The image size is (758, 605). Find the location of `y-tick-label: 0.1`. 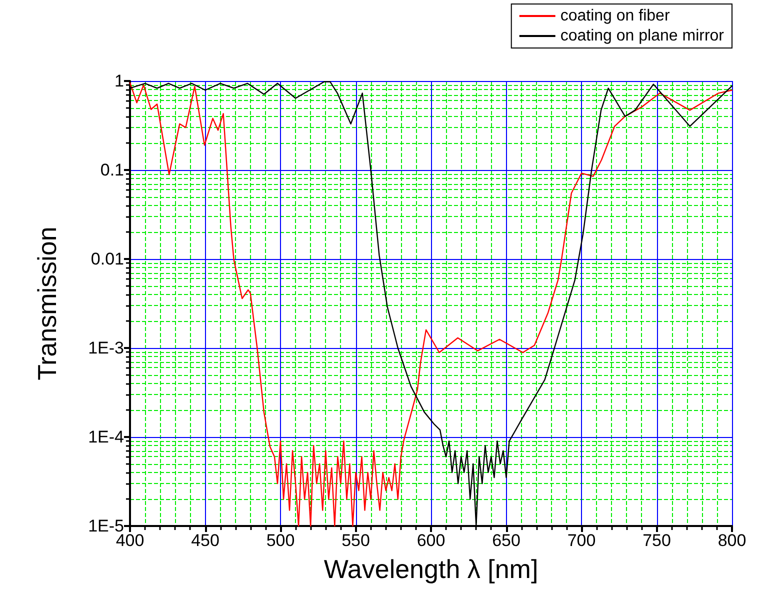

y-tick-label: 0.1 is located at coordinates (112, 170).